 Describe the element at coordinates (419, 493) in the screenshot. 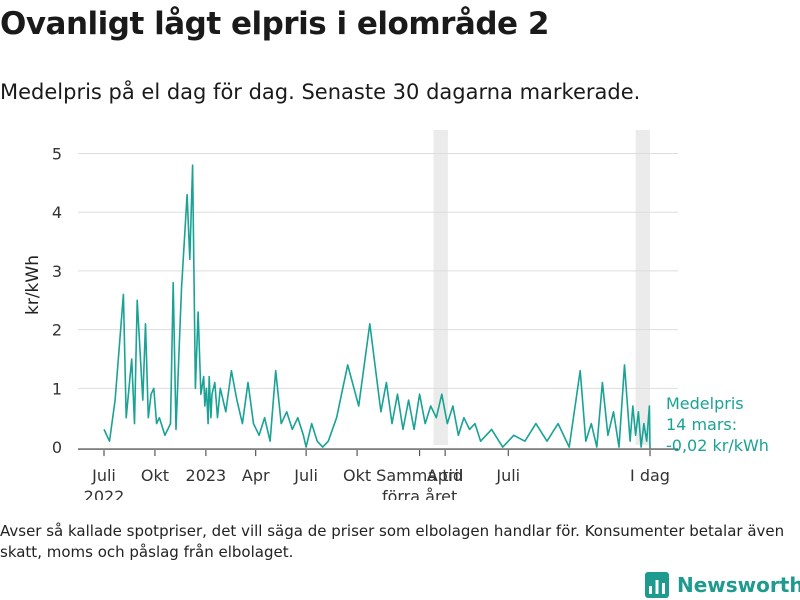

I see `x-tick-label-6-1: förra året` at that location.